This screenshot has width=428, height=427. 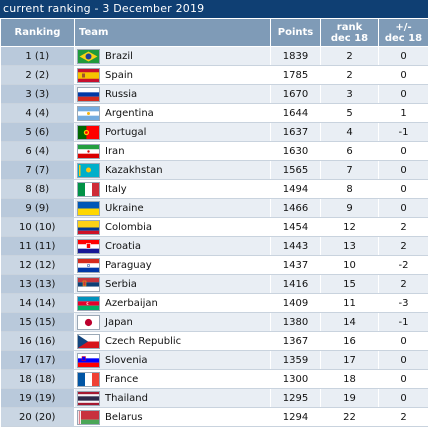 I want to click on points-cell: 1294, so click(x=296, y=417).